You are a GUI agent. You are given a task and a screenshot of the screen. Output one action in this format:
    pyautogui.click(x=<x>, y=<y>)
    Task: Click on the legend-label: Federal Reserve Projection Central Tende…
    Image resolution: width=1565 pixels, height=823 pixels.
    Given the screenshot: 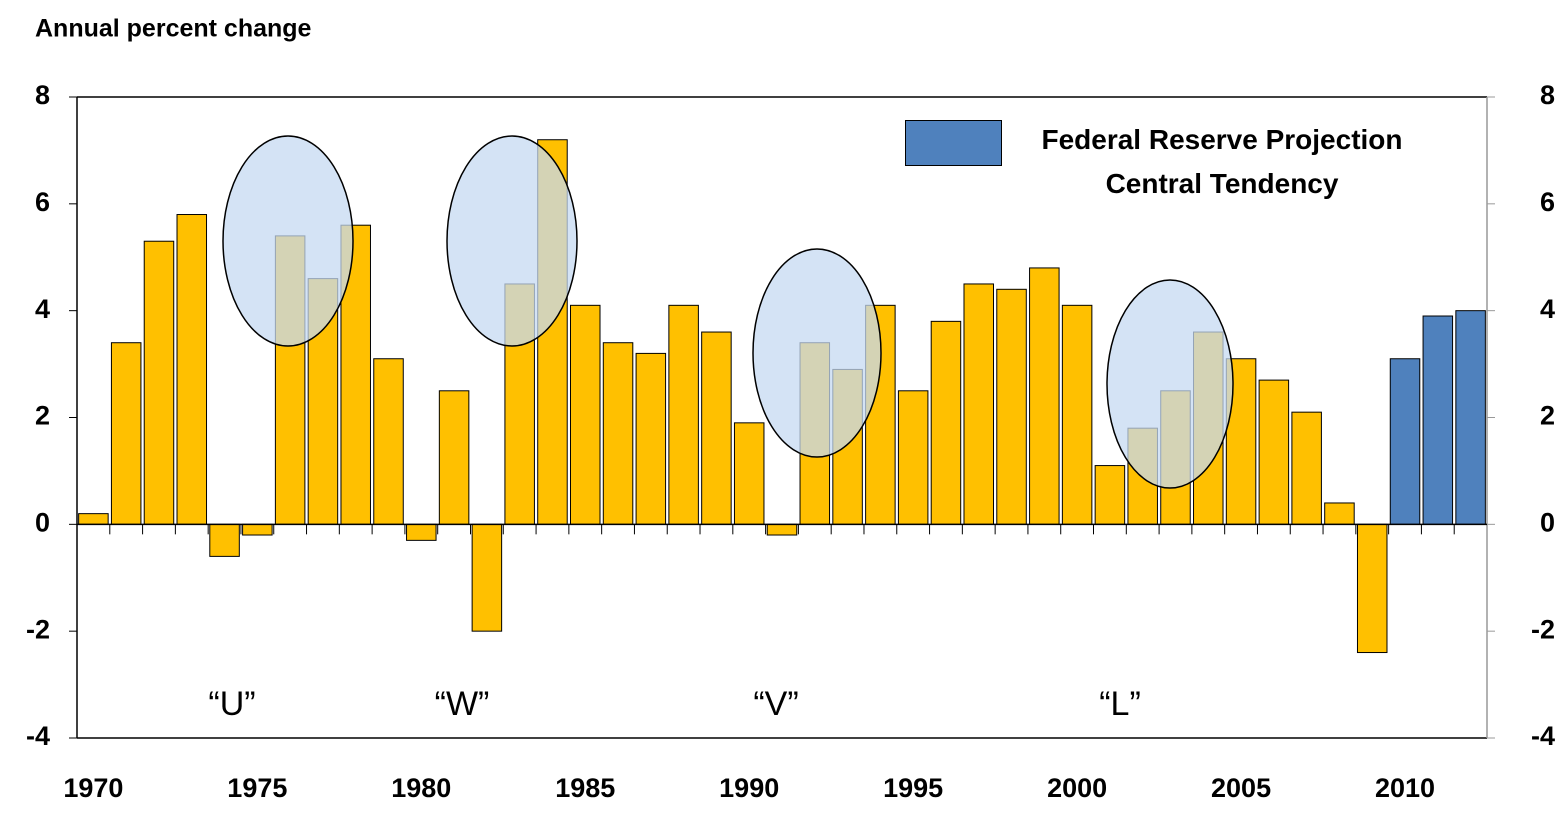 What is the action you would take?
    pyautogui.click(x=1222, y=161)
    